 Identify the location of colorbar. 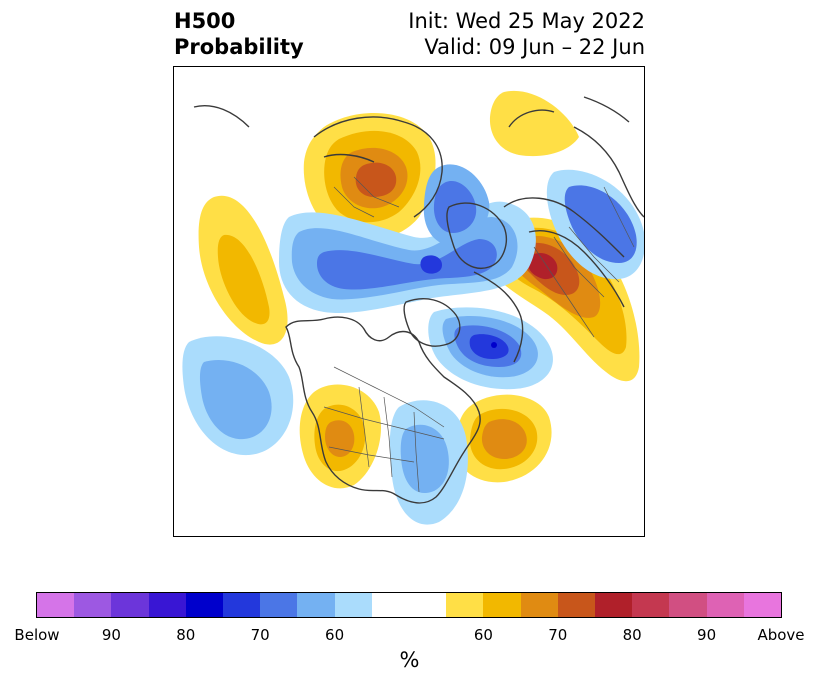
(409, 605).